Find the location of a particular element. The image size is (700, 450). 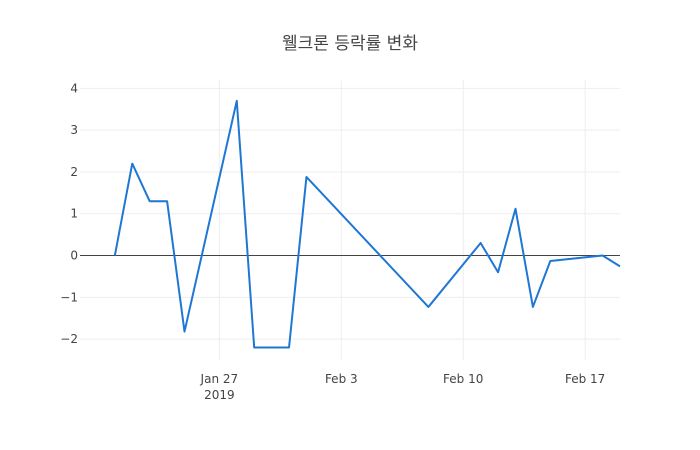

x-tick-label: Feb 17 is located at coordinates (585, 379).